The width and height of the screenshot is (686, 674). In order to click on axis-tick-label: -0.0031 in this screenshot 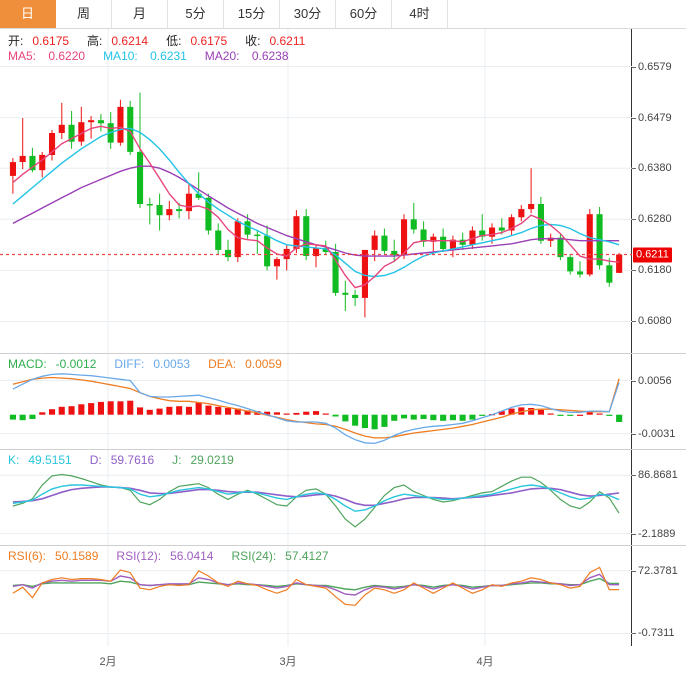, I will do `click(657, 433)`.